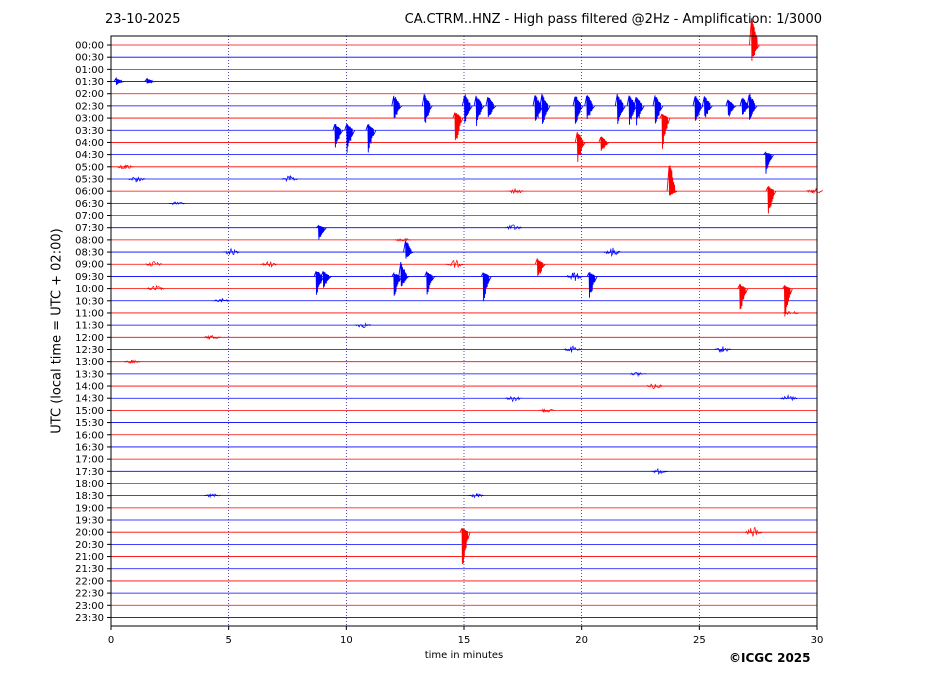 The width and height of the screenshot is (927, 696). What do you see at coordinates (89, 119) in the screenshot?
I see `y-tick-label: 03:00` at bounding box center [89, 119].